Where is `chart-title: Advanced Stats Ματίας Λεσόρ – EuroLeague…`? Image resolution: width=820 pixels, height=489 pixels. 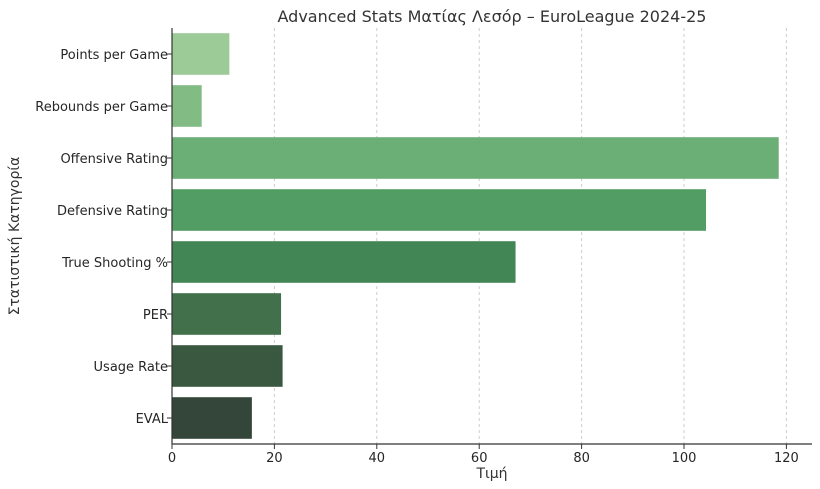
chart-title: Advanced Stats Ματίας Λεσόρ – EuroLeague… is located at coordinates (492, 16).